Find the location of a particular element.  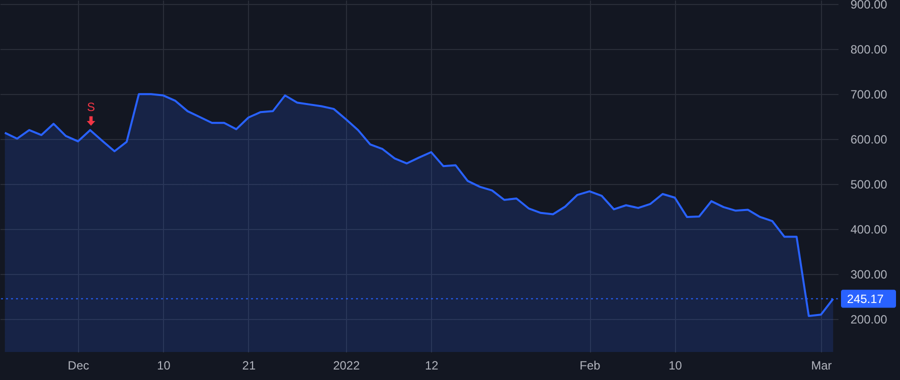

y-tick-label: 600.00 is located at coordinates (869, 139).